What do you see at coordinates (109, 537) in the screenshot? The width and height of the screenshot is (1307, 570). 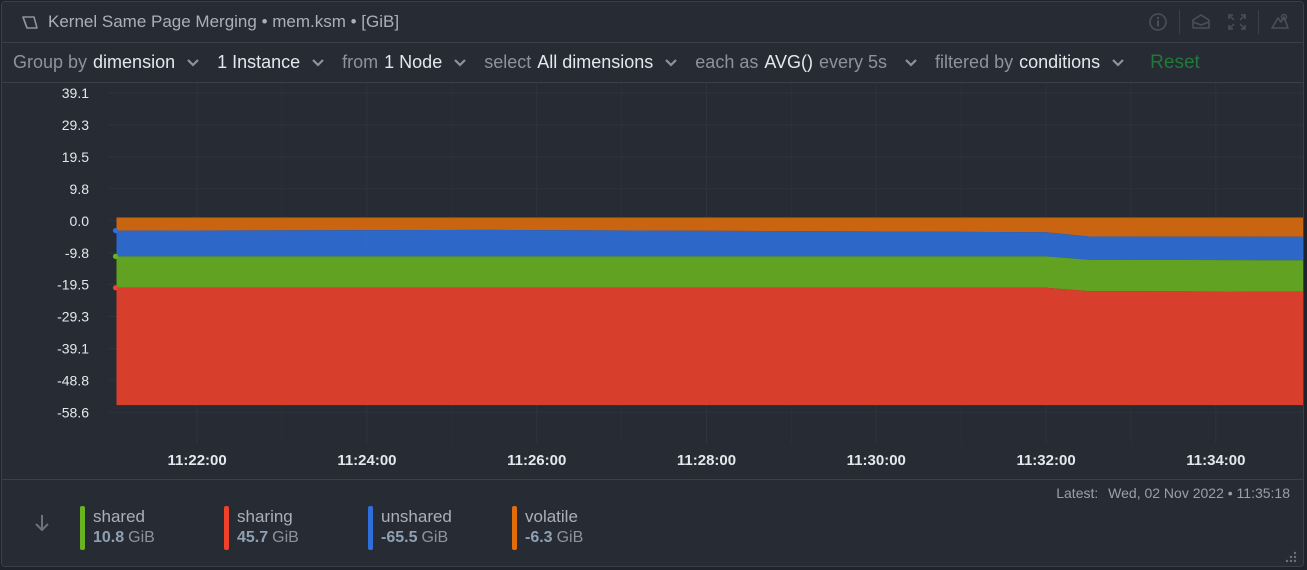 I see `legend-value-number: 10.8` at bounding box center [109, 537].